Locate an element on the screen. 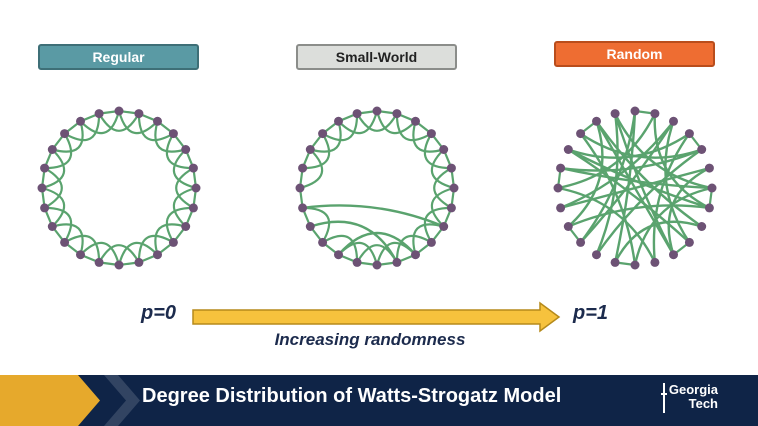  regular-network is located at coordinates (119, 188).